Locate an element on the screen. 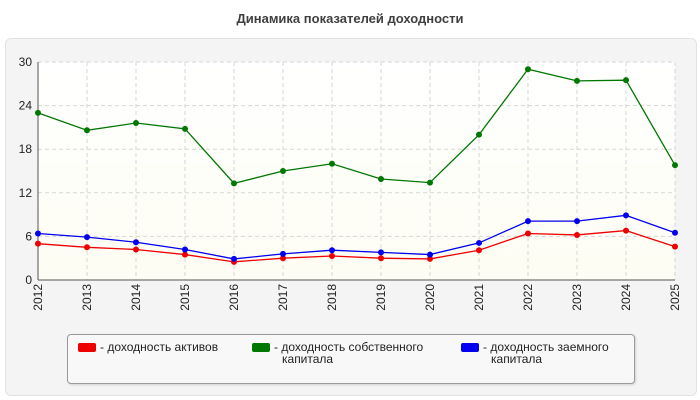  x-tick-label: 2018 is located at coordinates (332, 297).